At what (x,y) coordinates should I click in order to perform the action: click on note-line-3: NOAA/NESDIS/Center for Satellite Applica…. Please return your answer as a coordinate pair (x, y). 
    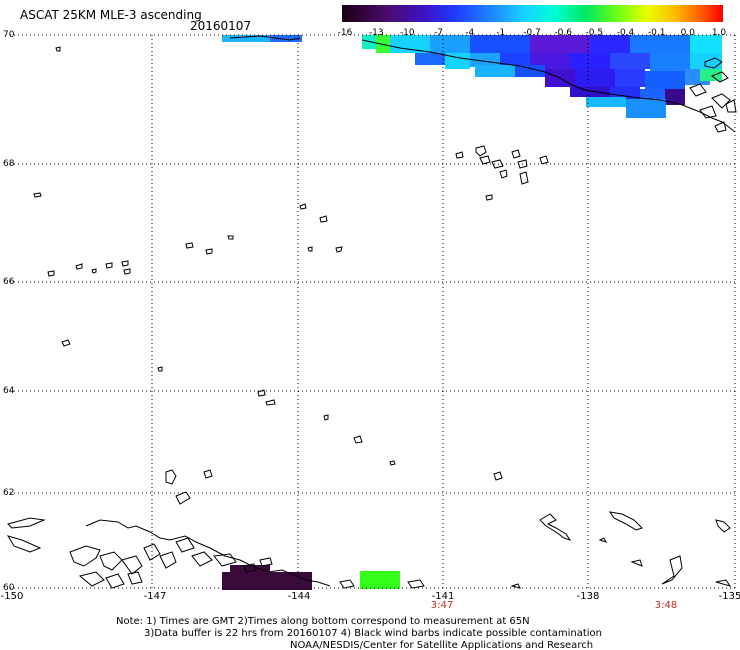
    Looking at the image, I should click on (441, 645).